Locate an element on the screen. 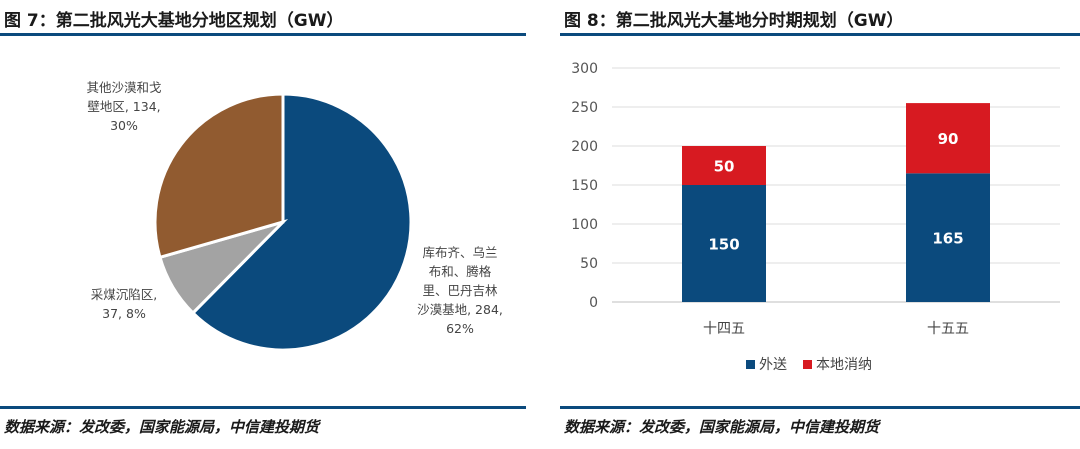  x-category-label-1: 十五五 is located at coordinates (948, 329).